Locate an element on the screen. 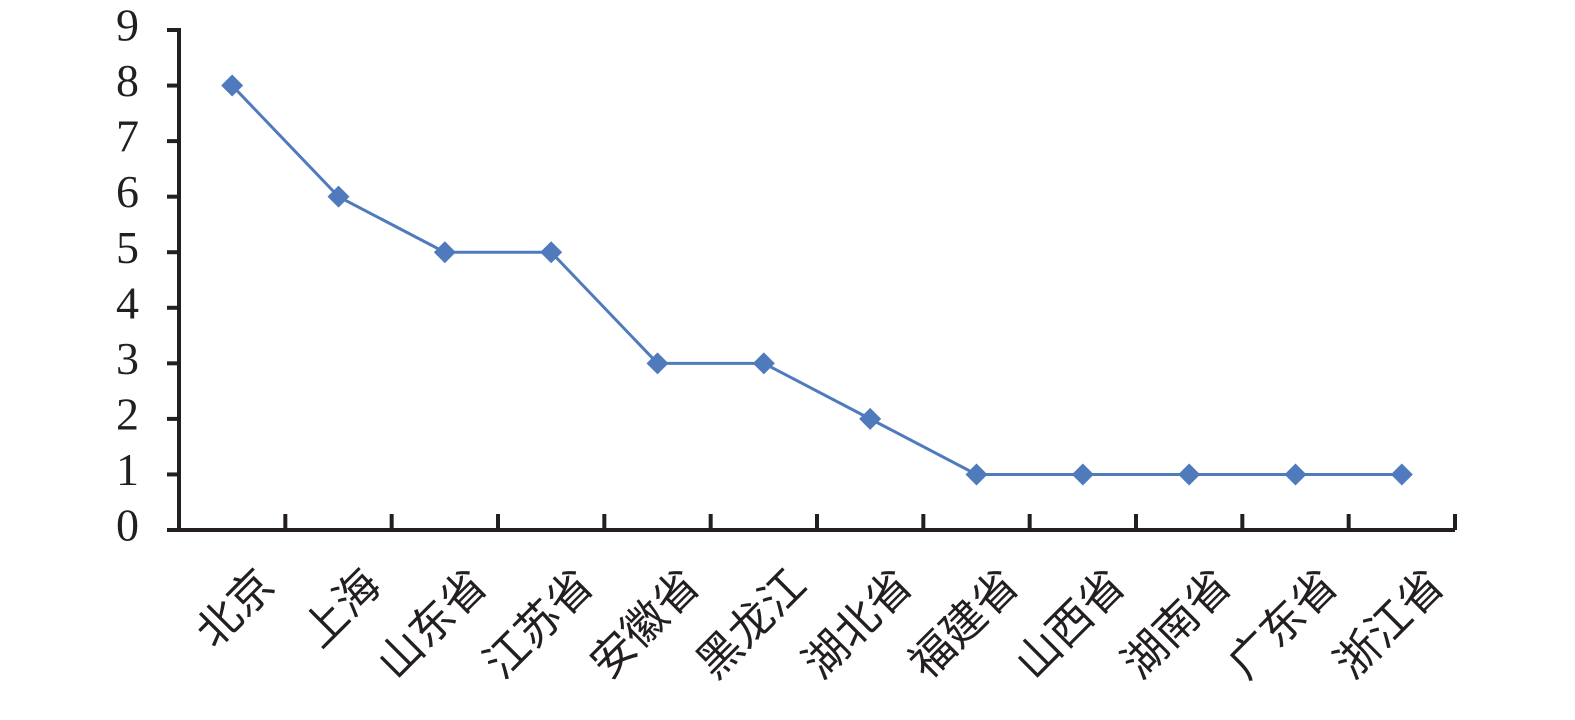 This screenshot has width=1575, height=720. y-tick-label: 2 is located at coordinates (127, 413).